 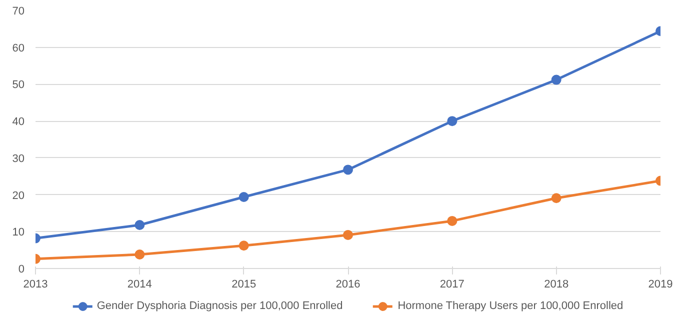 What do you see at coordinates (18, 158) in the screenshot?
I see `y-tick-label: 30` at bounding box center [18, 158].